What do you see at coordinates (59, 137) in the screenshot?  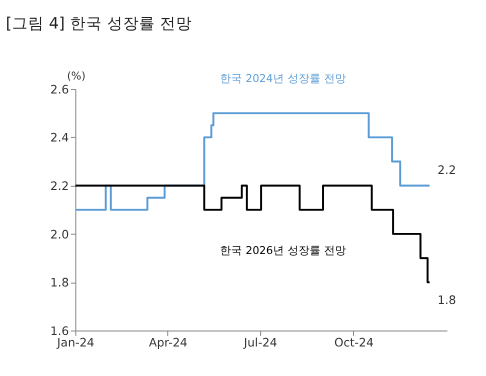 I see `y-tick-label: 2.4` at bounding box center [59, 137].